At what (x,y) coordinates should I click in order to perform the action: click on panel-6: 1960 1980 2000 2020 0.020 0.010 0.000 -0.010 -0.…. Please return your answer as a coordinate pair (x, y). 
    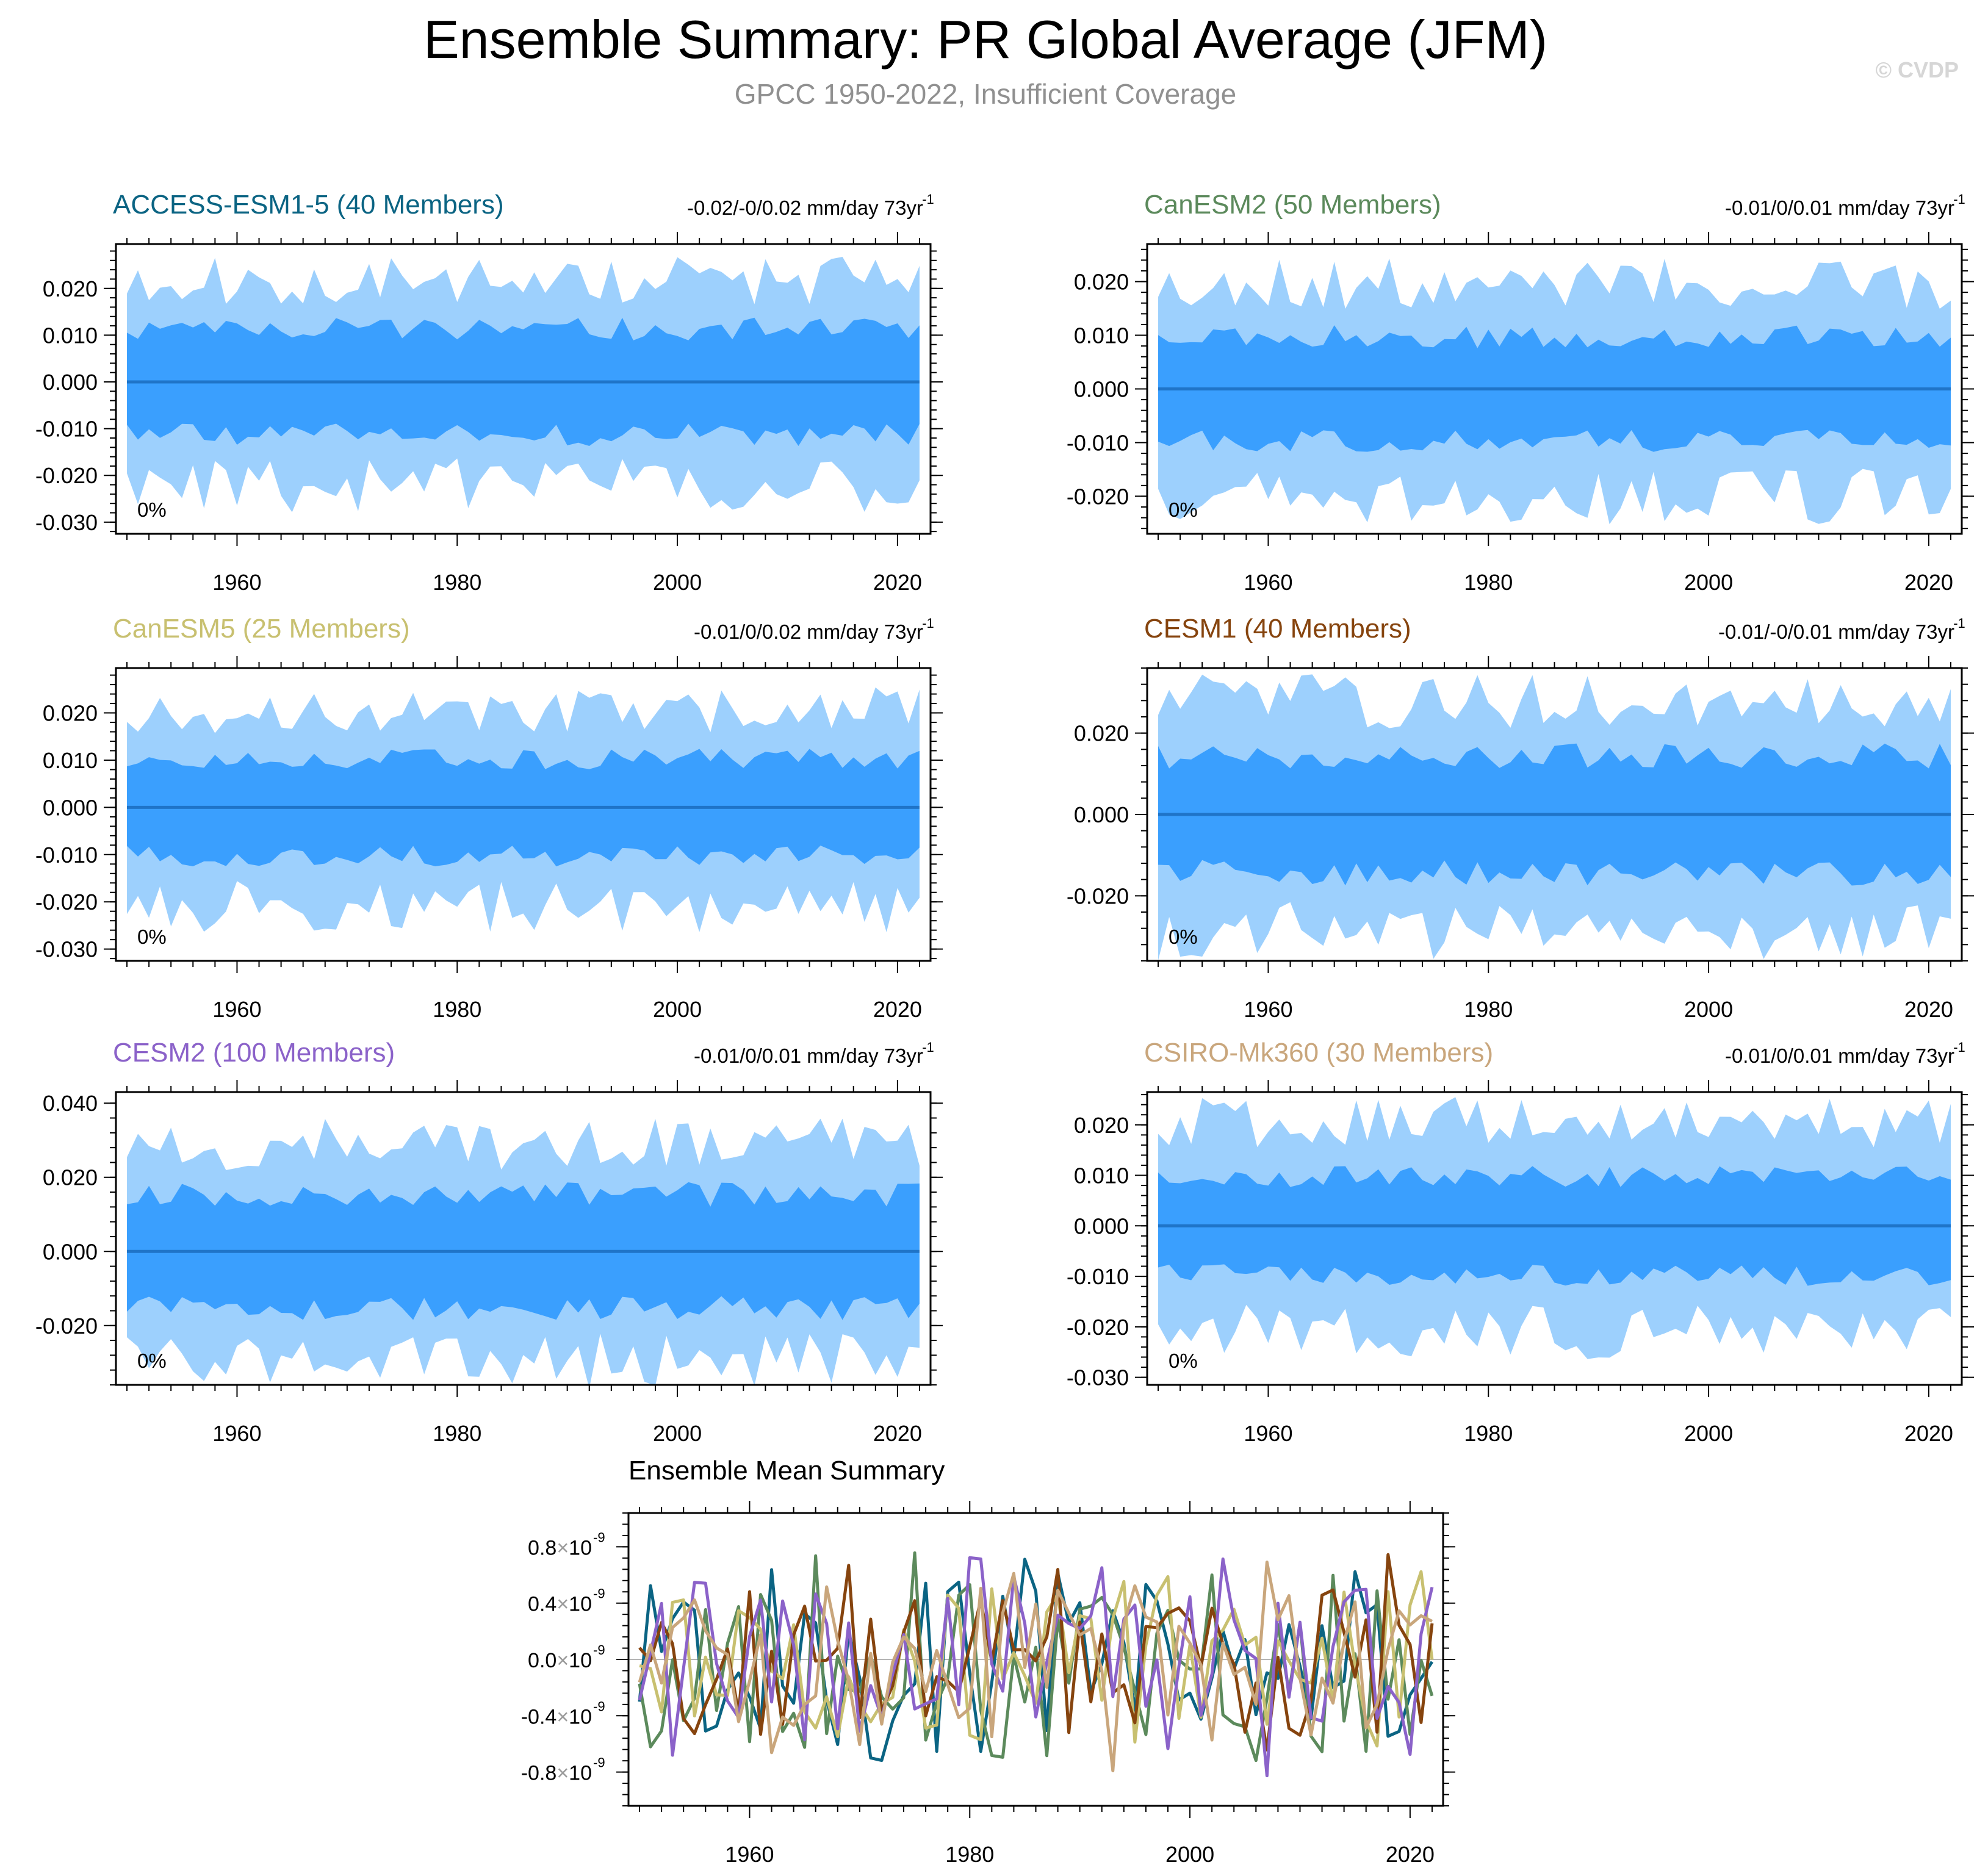
    Looking at the image, I should click on (1520, 1242).